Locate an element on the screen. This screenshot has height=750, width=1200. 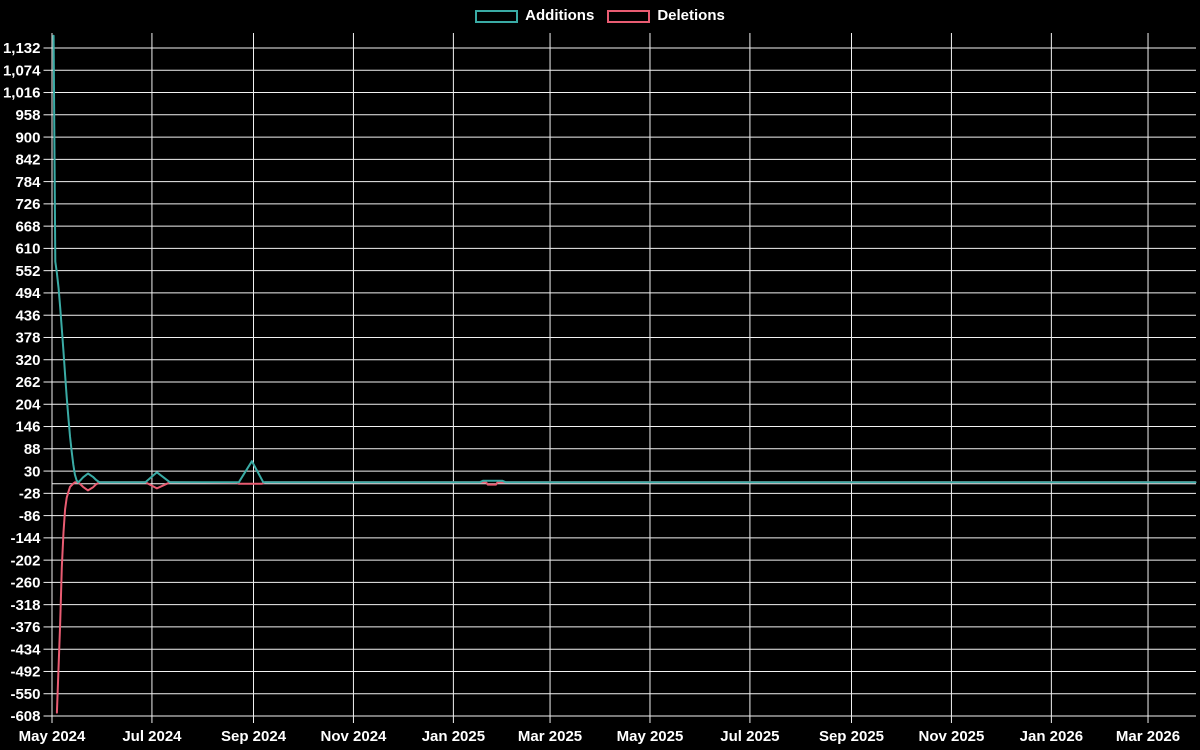
y-tick-label: -434 is located at coordinates (25, 649).